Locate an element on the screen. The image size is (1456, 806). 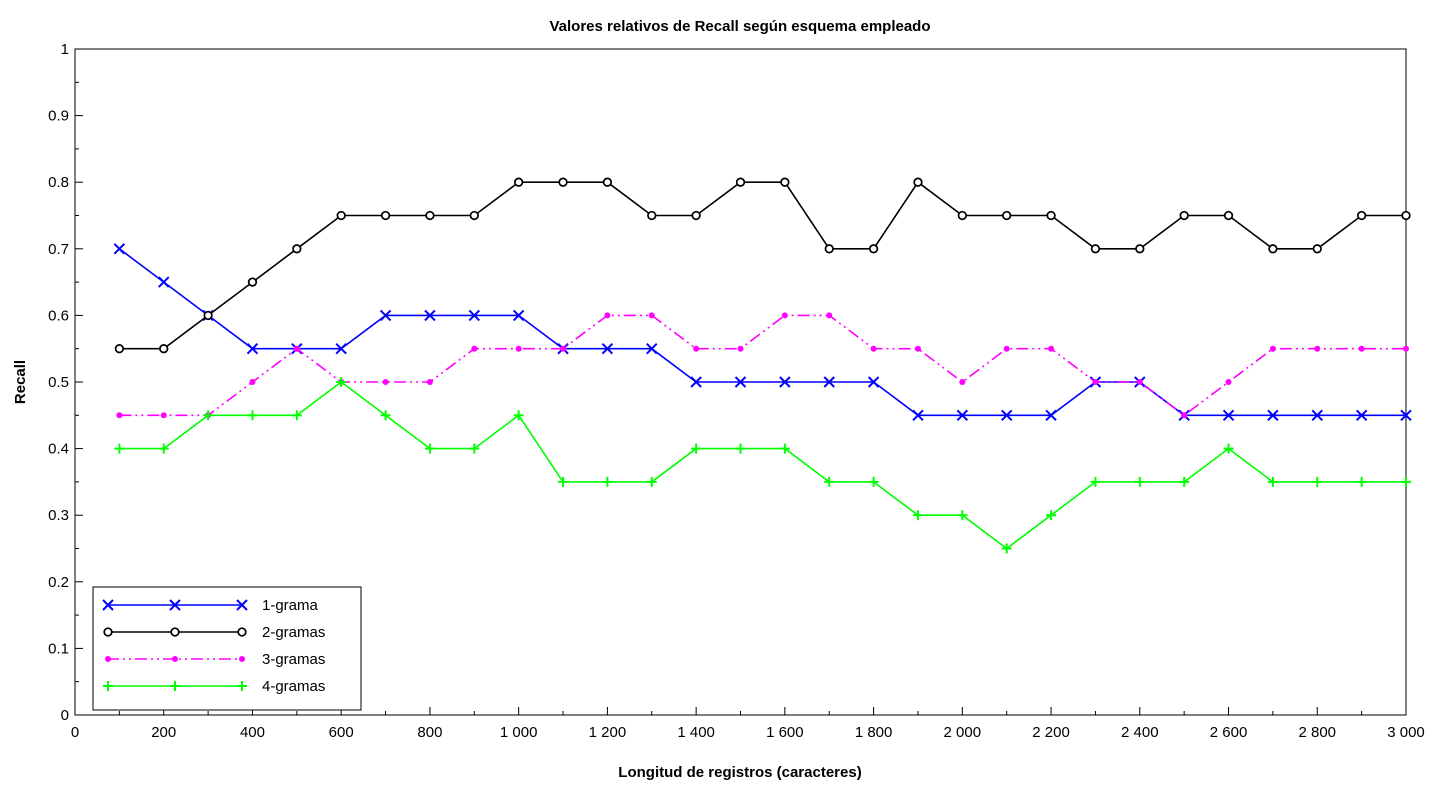
y-tick-label: 0 is located at coordinates (65, 715).